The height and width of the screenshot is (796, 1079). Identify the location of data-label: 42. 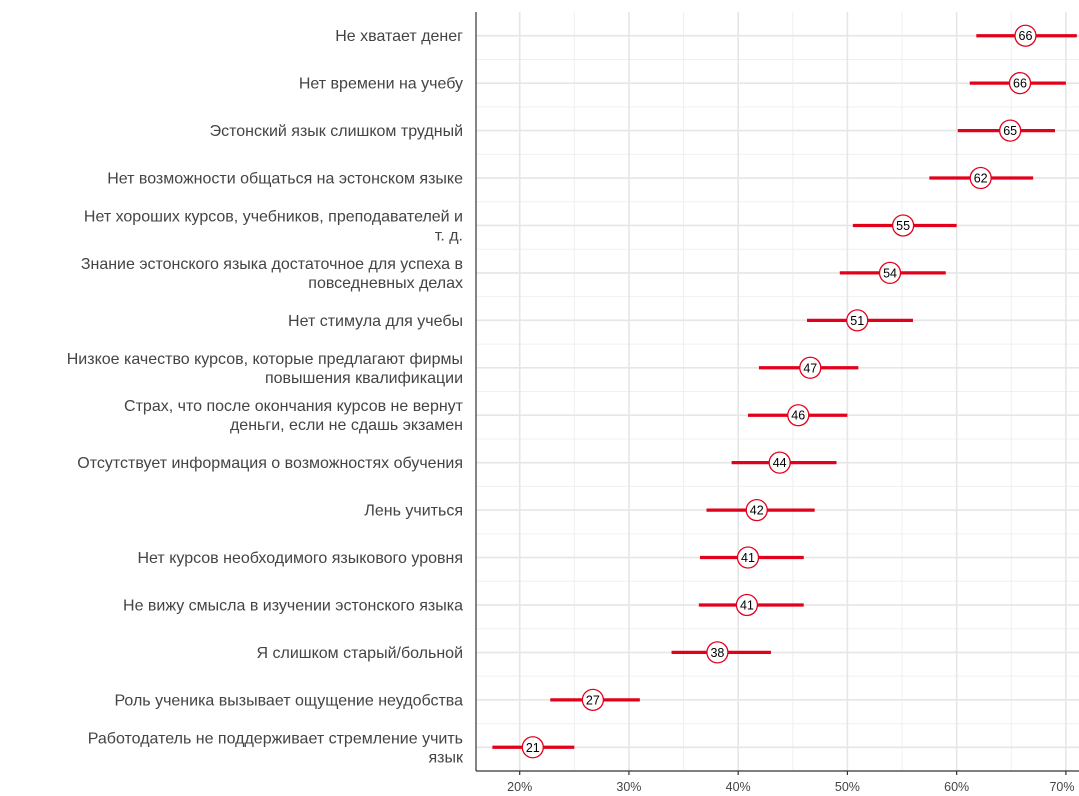
(757, 511).